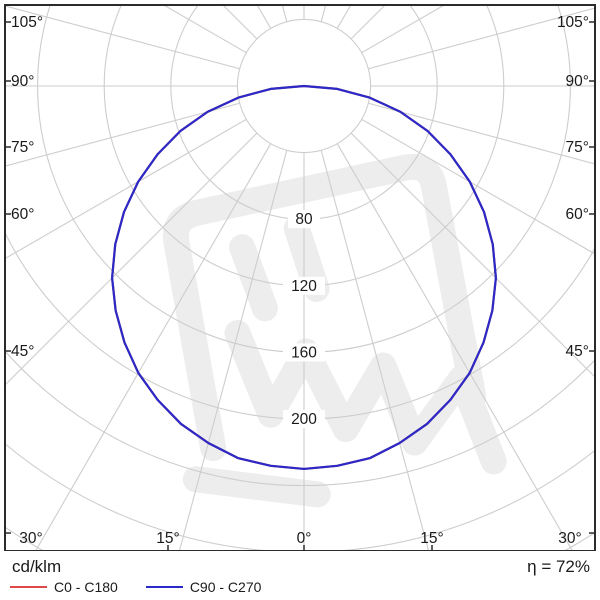  Describe the element at coordinates (304, 352) in the screenshot. I see `svg-text: 160` at that location.